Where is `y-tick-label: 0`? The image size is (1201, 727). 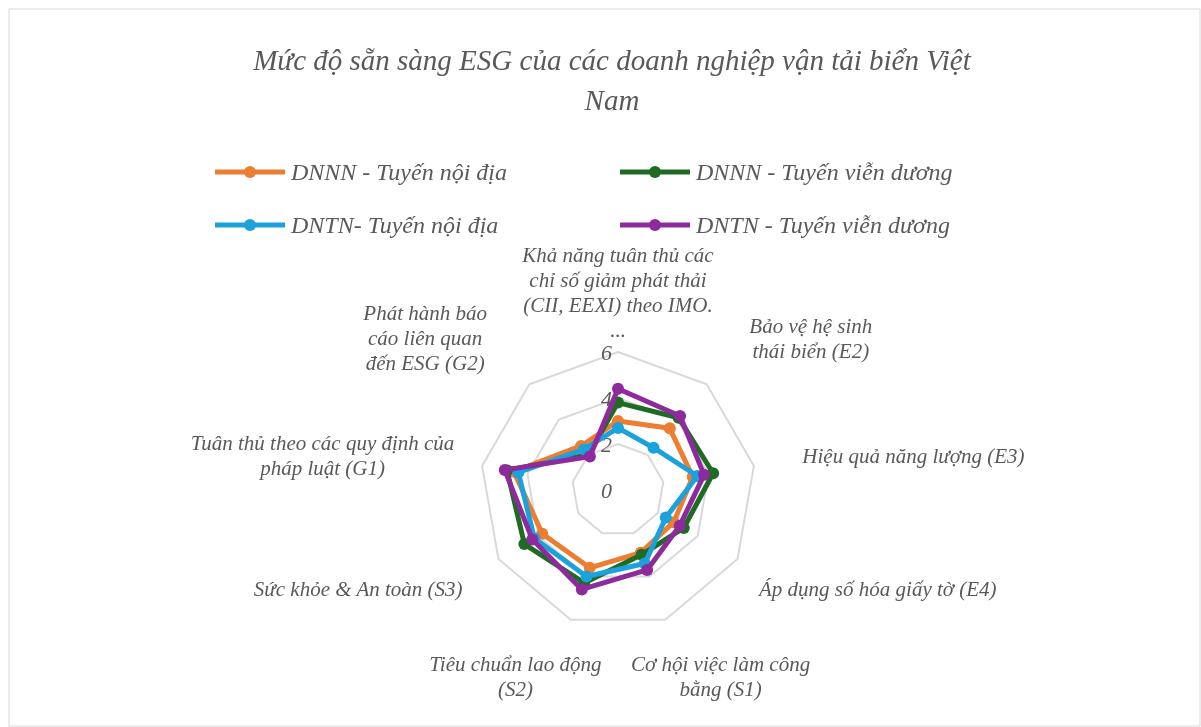 y-tick-label: 0 is located at coordinates (606, 490).